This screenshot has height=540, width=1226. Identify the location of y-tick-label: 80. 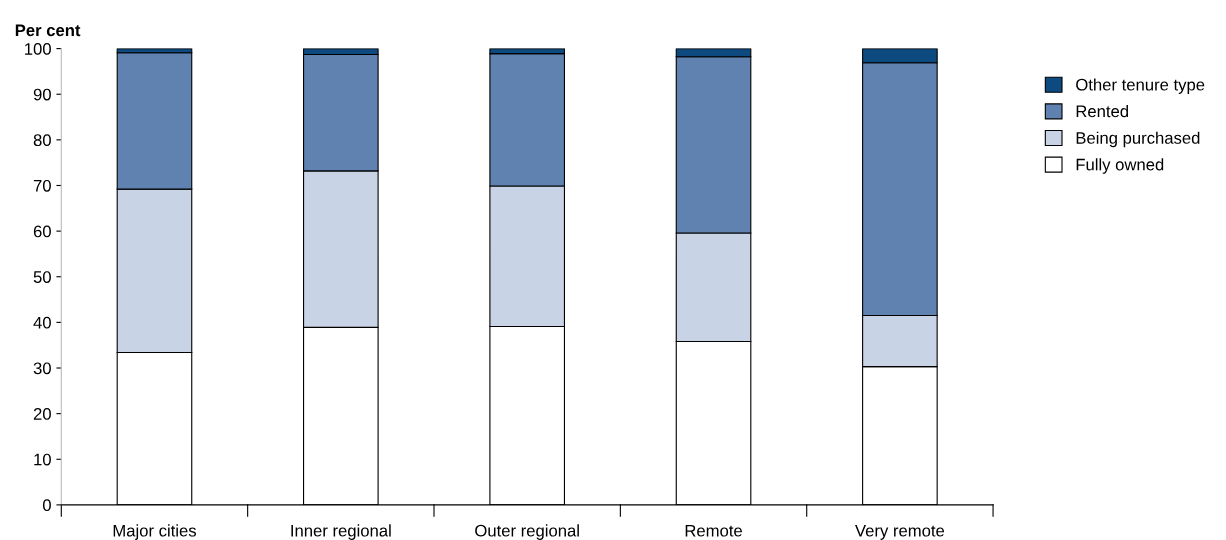
(42, 140).